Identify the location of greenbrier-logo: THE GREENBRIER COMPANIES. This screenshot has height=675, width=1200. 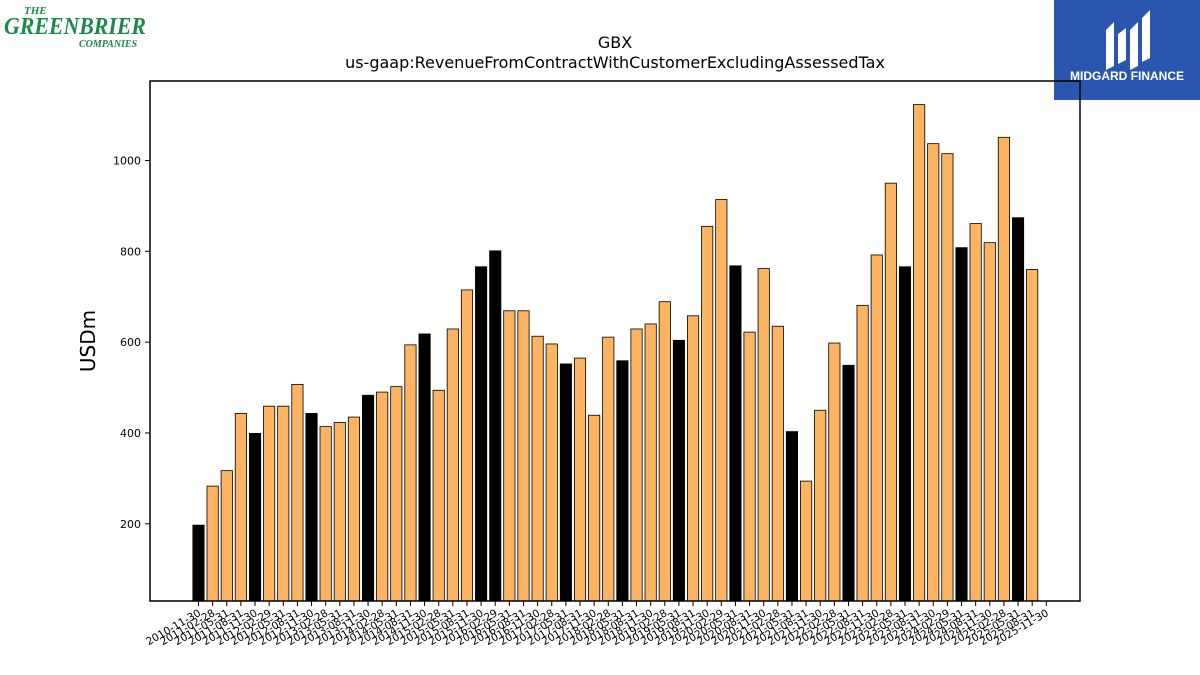
(79, 27).